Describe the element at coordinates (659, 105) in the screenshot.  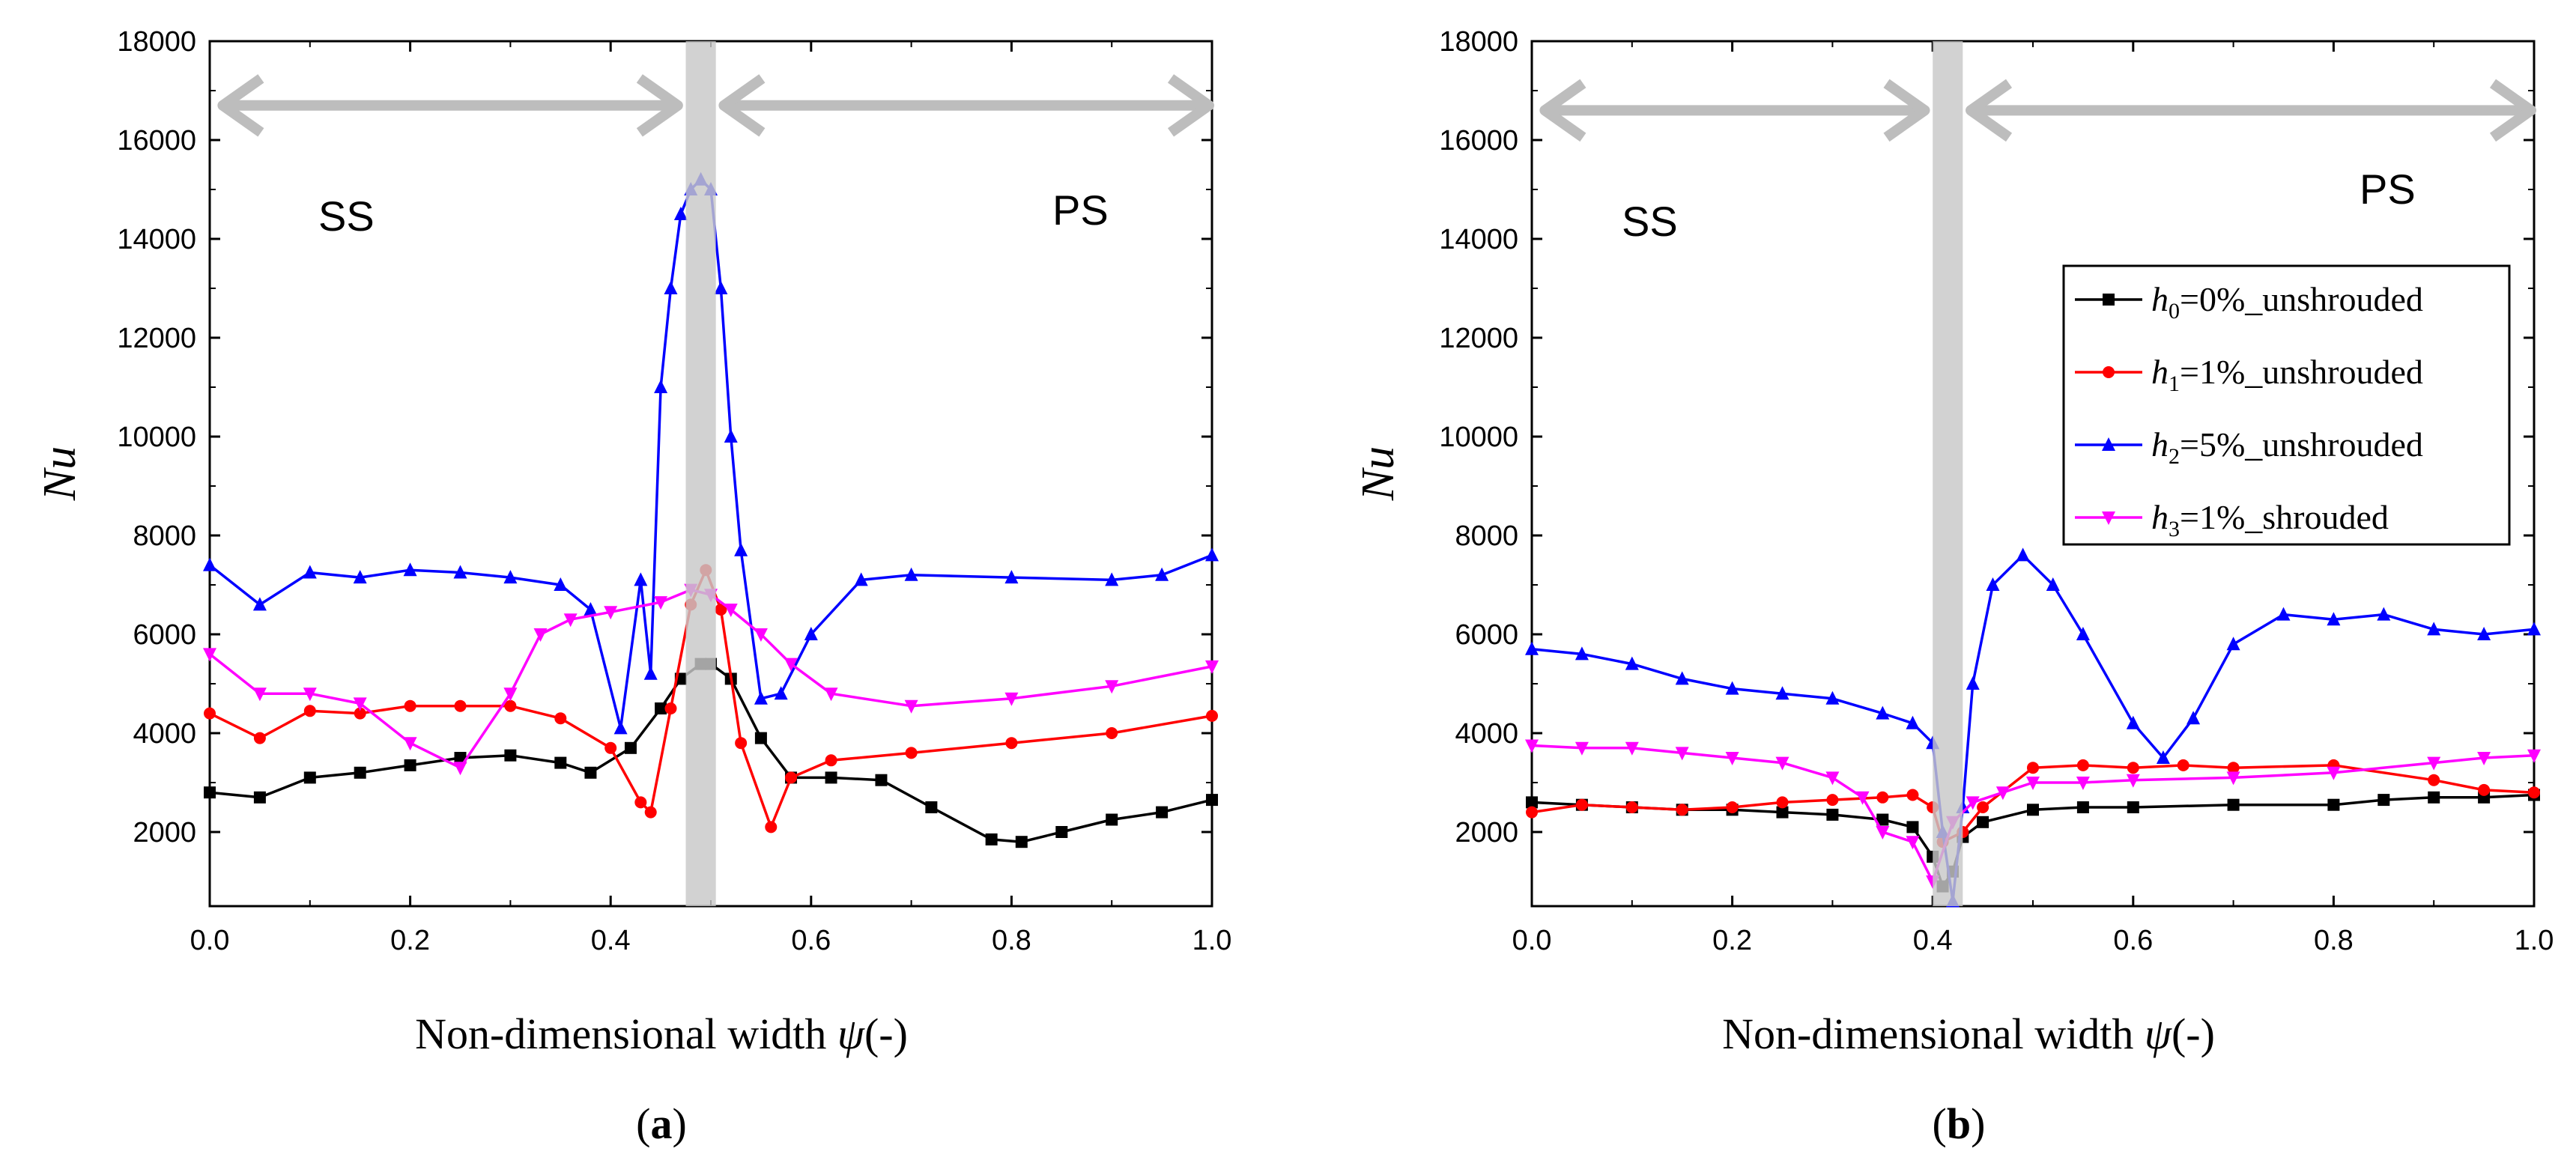
I see `panel-a-ss-arrow-right-head` at that location.